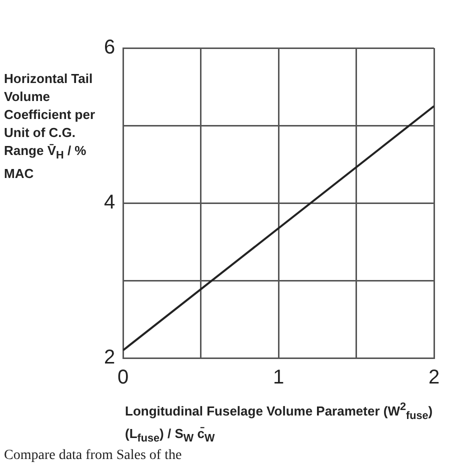  What do you see at coordinates (279, 423) in the screenshot?
I see `text: Longitudinal Fuselage Volume Parameter (W$^{2}$$_{fuse}$)(L$_{fuse}$) / S$_{W}$ c̄$_{W}$` at bounding box center [279, 423].